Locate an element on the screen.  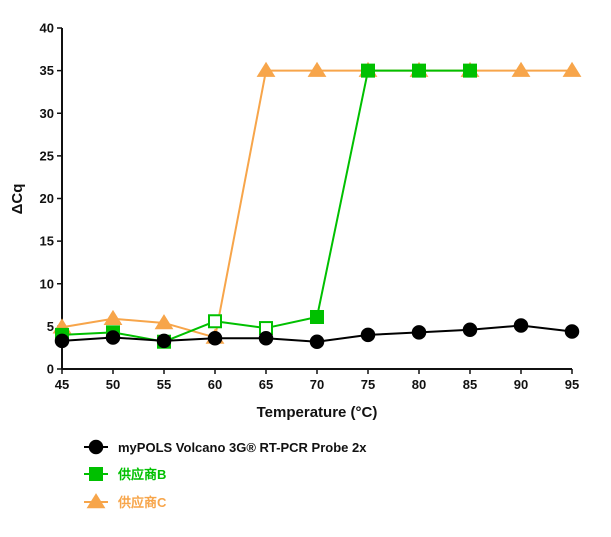
legend-label-1: myPOLS Volcano 3G® RT-PCR Probe 2x is located at coordinates (242, 447).